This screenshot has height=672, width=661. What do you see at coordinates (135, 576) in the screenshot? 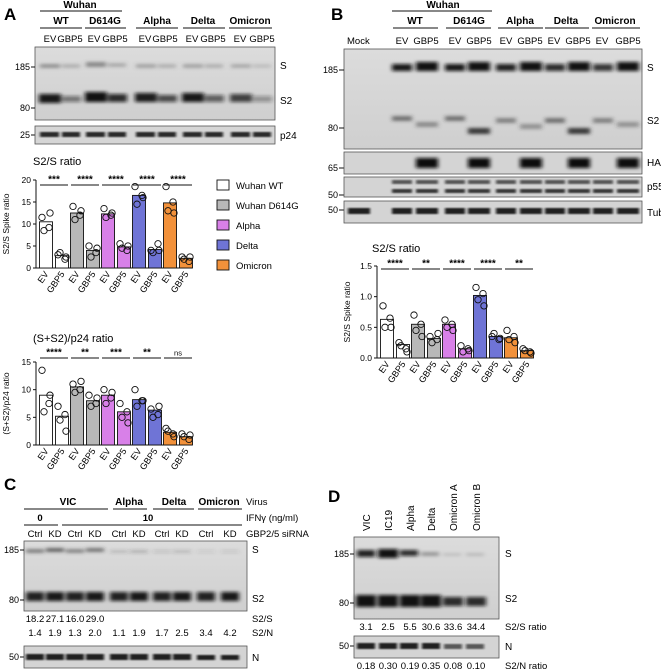
I see `western-blot-spike` at bounding box center [135, 576].